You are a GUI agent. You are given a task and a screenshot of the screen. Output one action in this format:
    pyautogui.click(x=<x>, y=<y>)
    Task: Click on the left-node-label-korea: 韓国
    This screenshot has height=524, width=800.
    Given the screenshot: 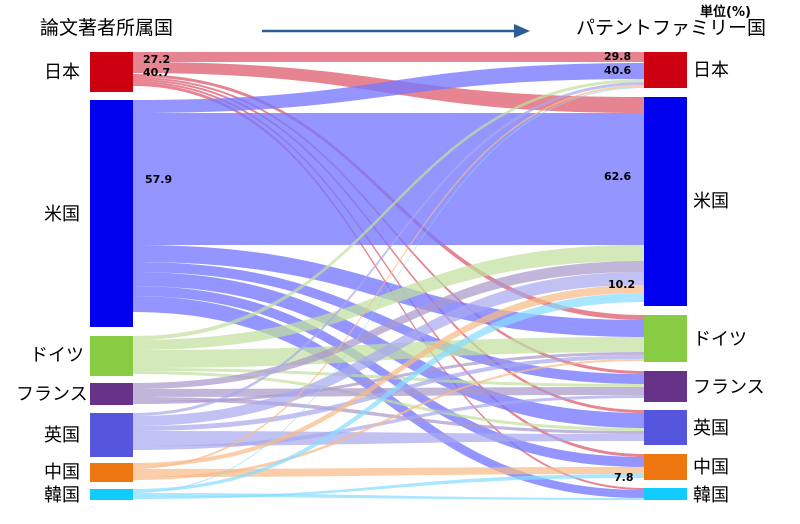 What is the action you would take?
    pyautogui.click(x=62, y=495)
    